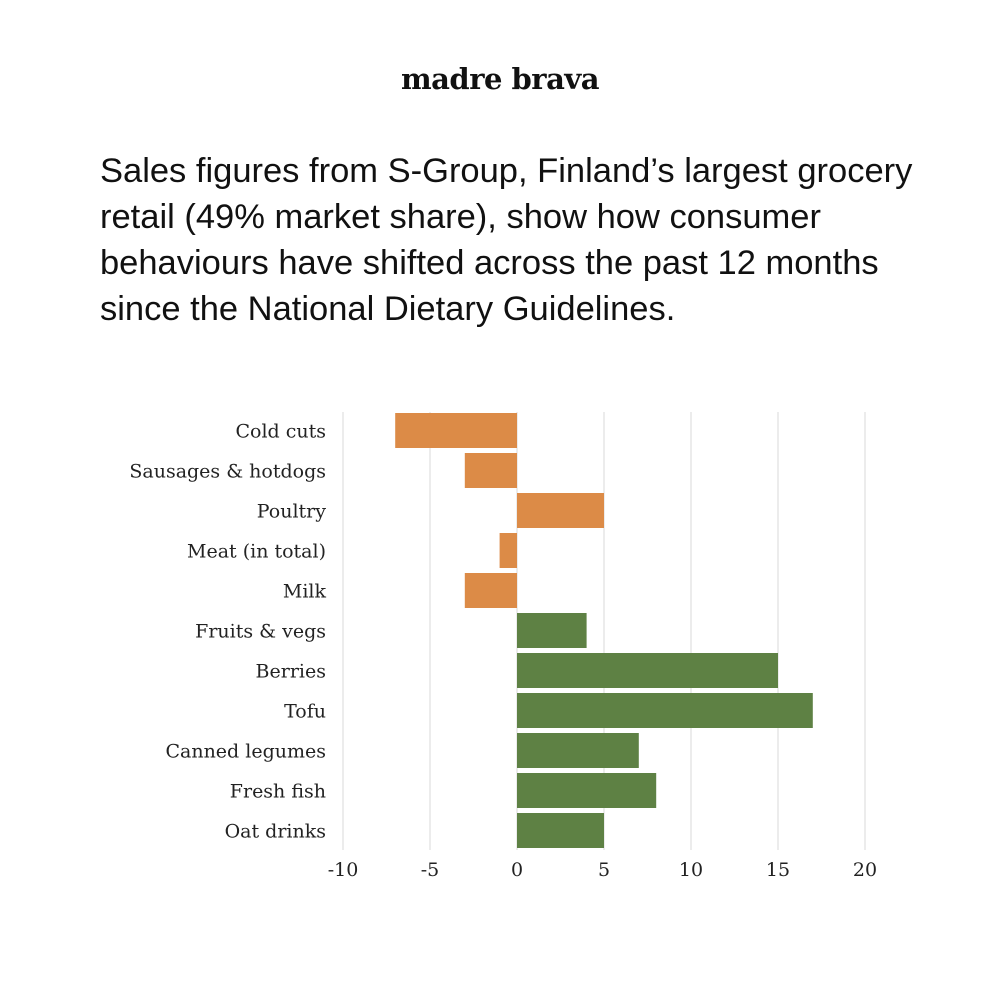  I want to click on x-tick-label: -5, so click(430, 870).